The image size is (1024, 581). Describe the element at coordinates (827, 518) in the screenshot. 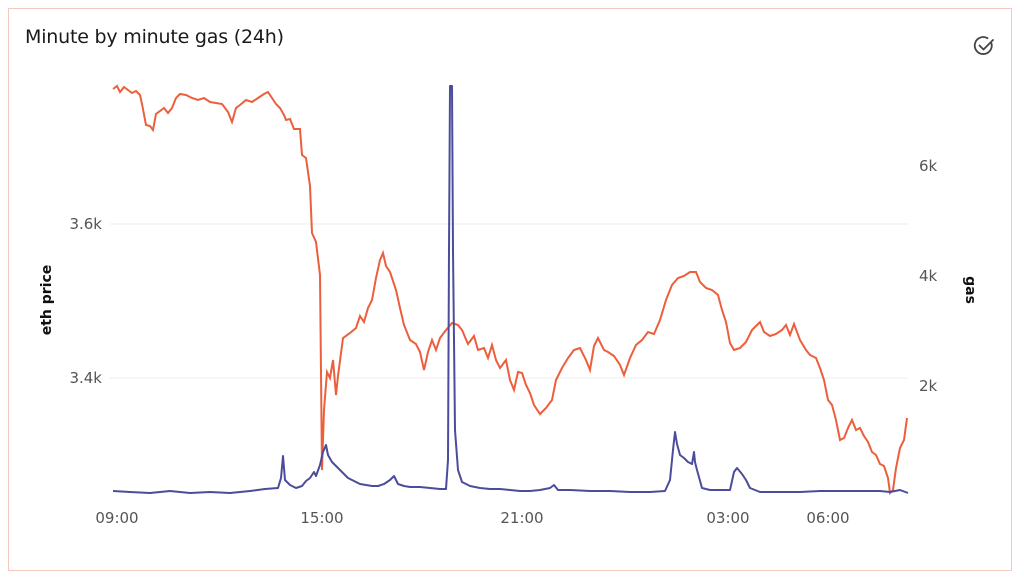

I see `x-tick-0600: 06:00` at that location.